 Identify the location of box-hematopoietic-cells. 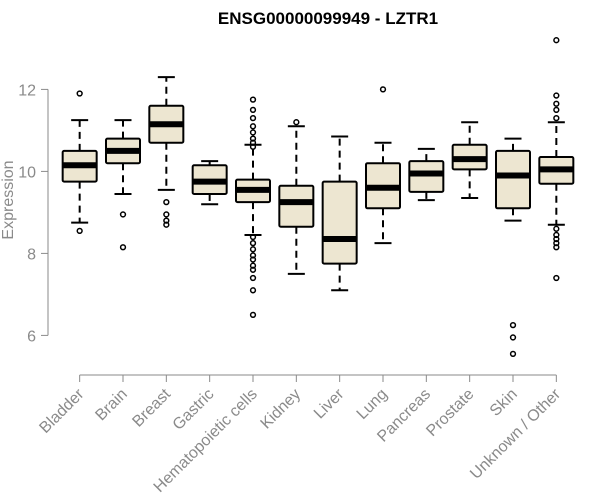
(253, 207).